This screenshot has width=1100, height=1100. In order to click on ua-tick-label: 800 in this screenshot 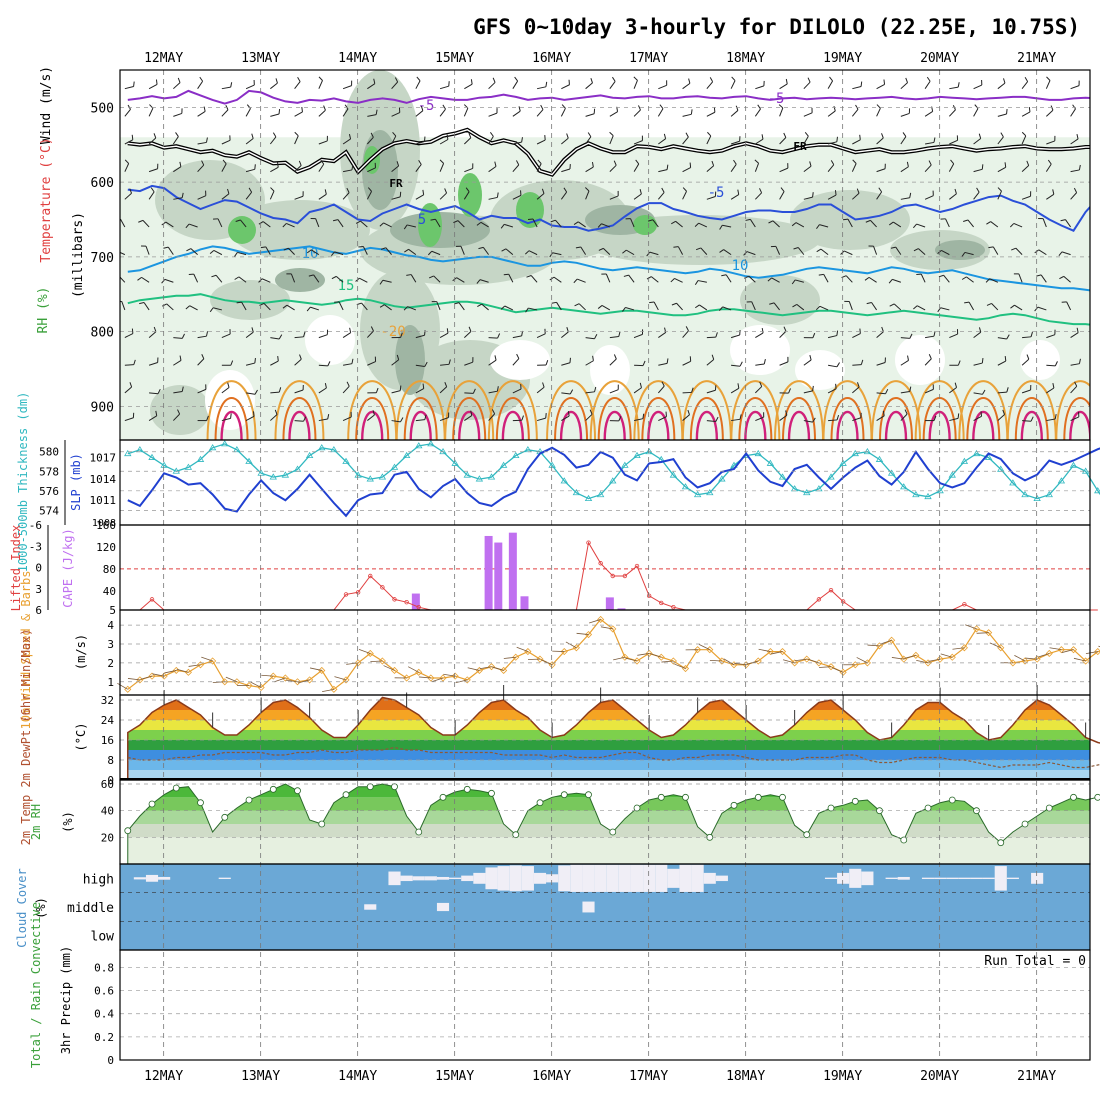, I will do `click(102, 333)`.